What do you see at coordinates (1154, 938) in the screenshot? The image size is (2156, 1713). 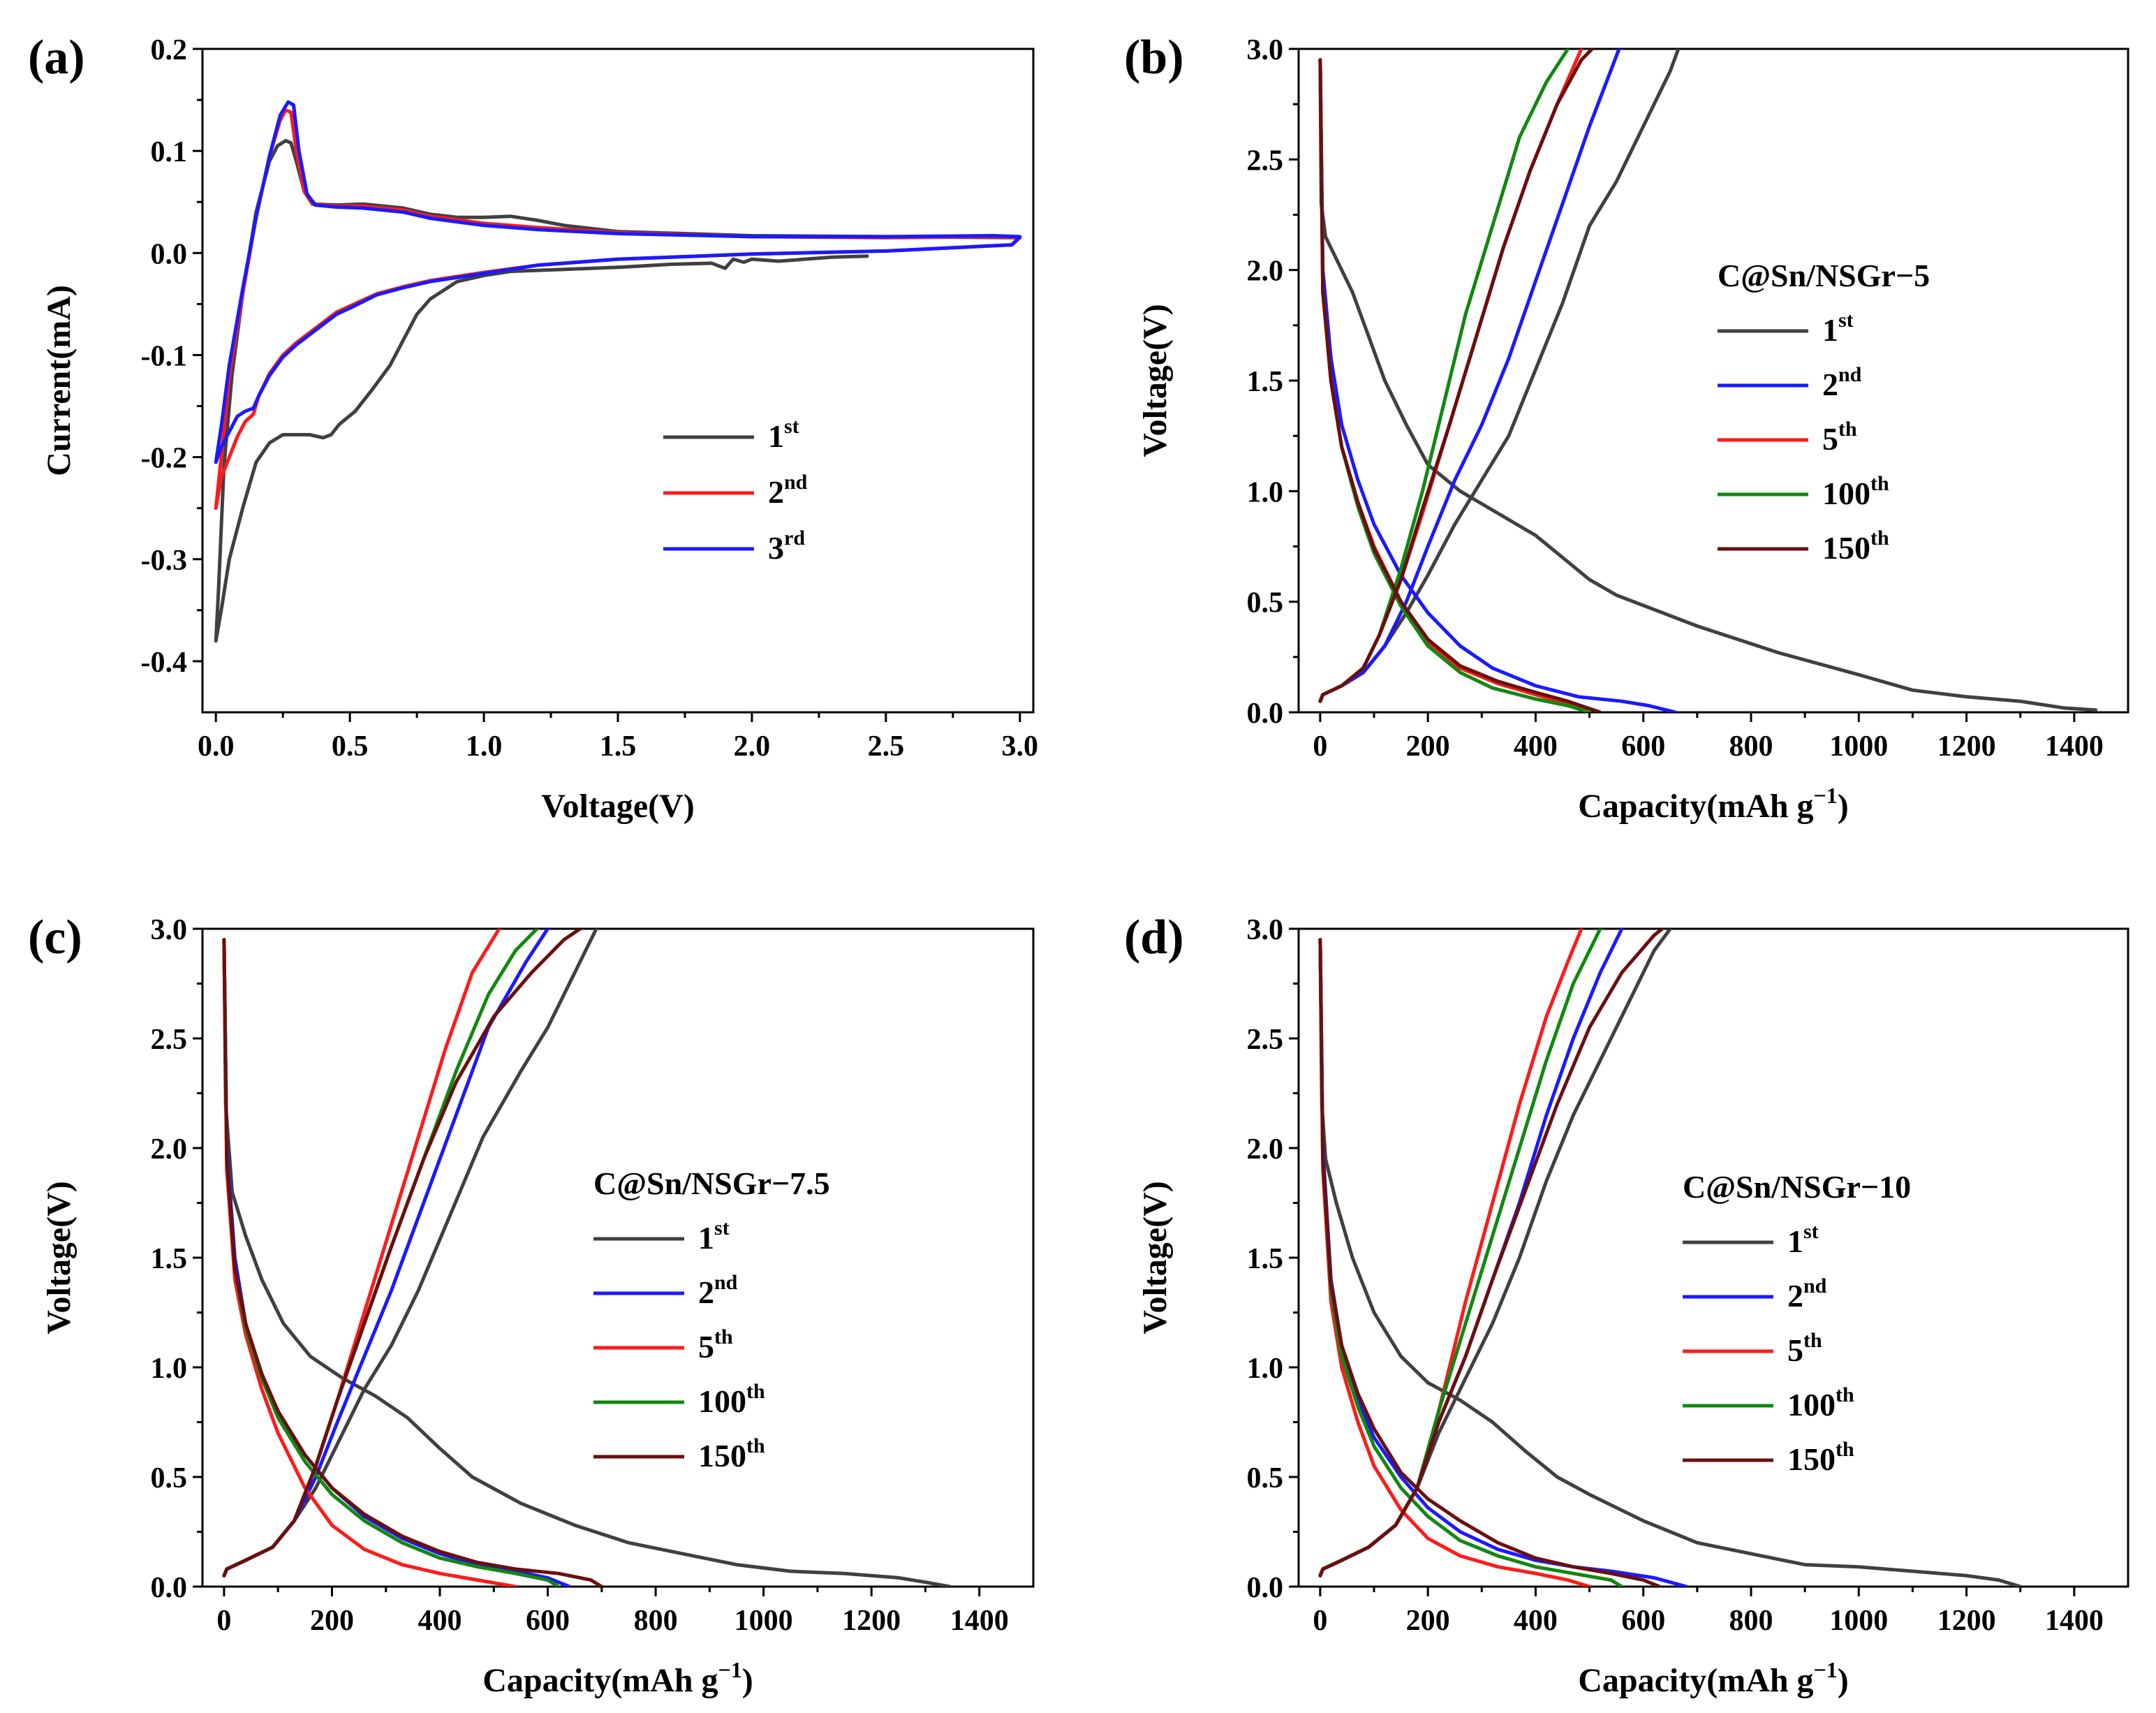 I see `panel-label-d: (d)` at bounding box center [1154, 938].